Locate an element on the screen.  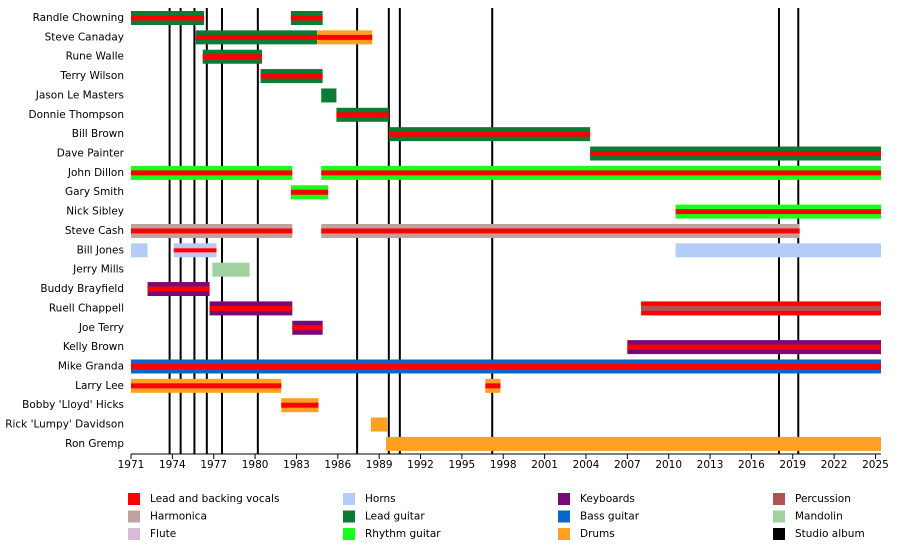
member-name: Dave Painter is located at coordinates (91, 154).